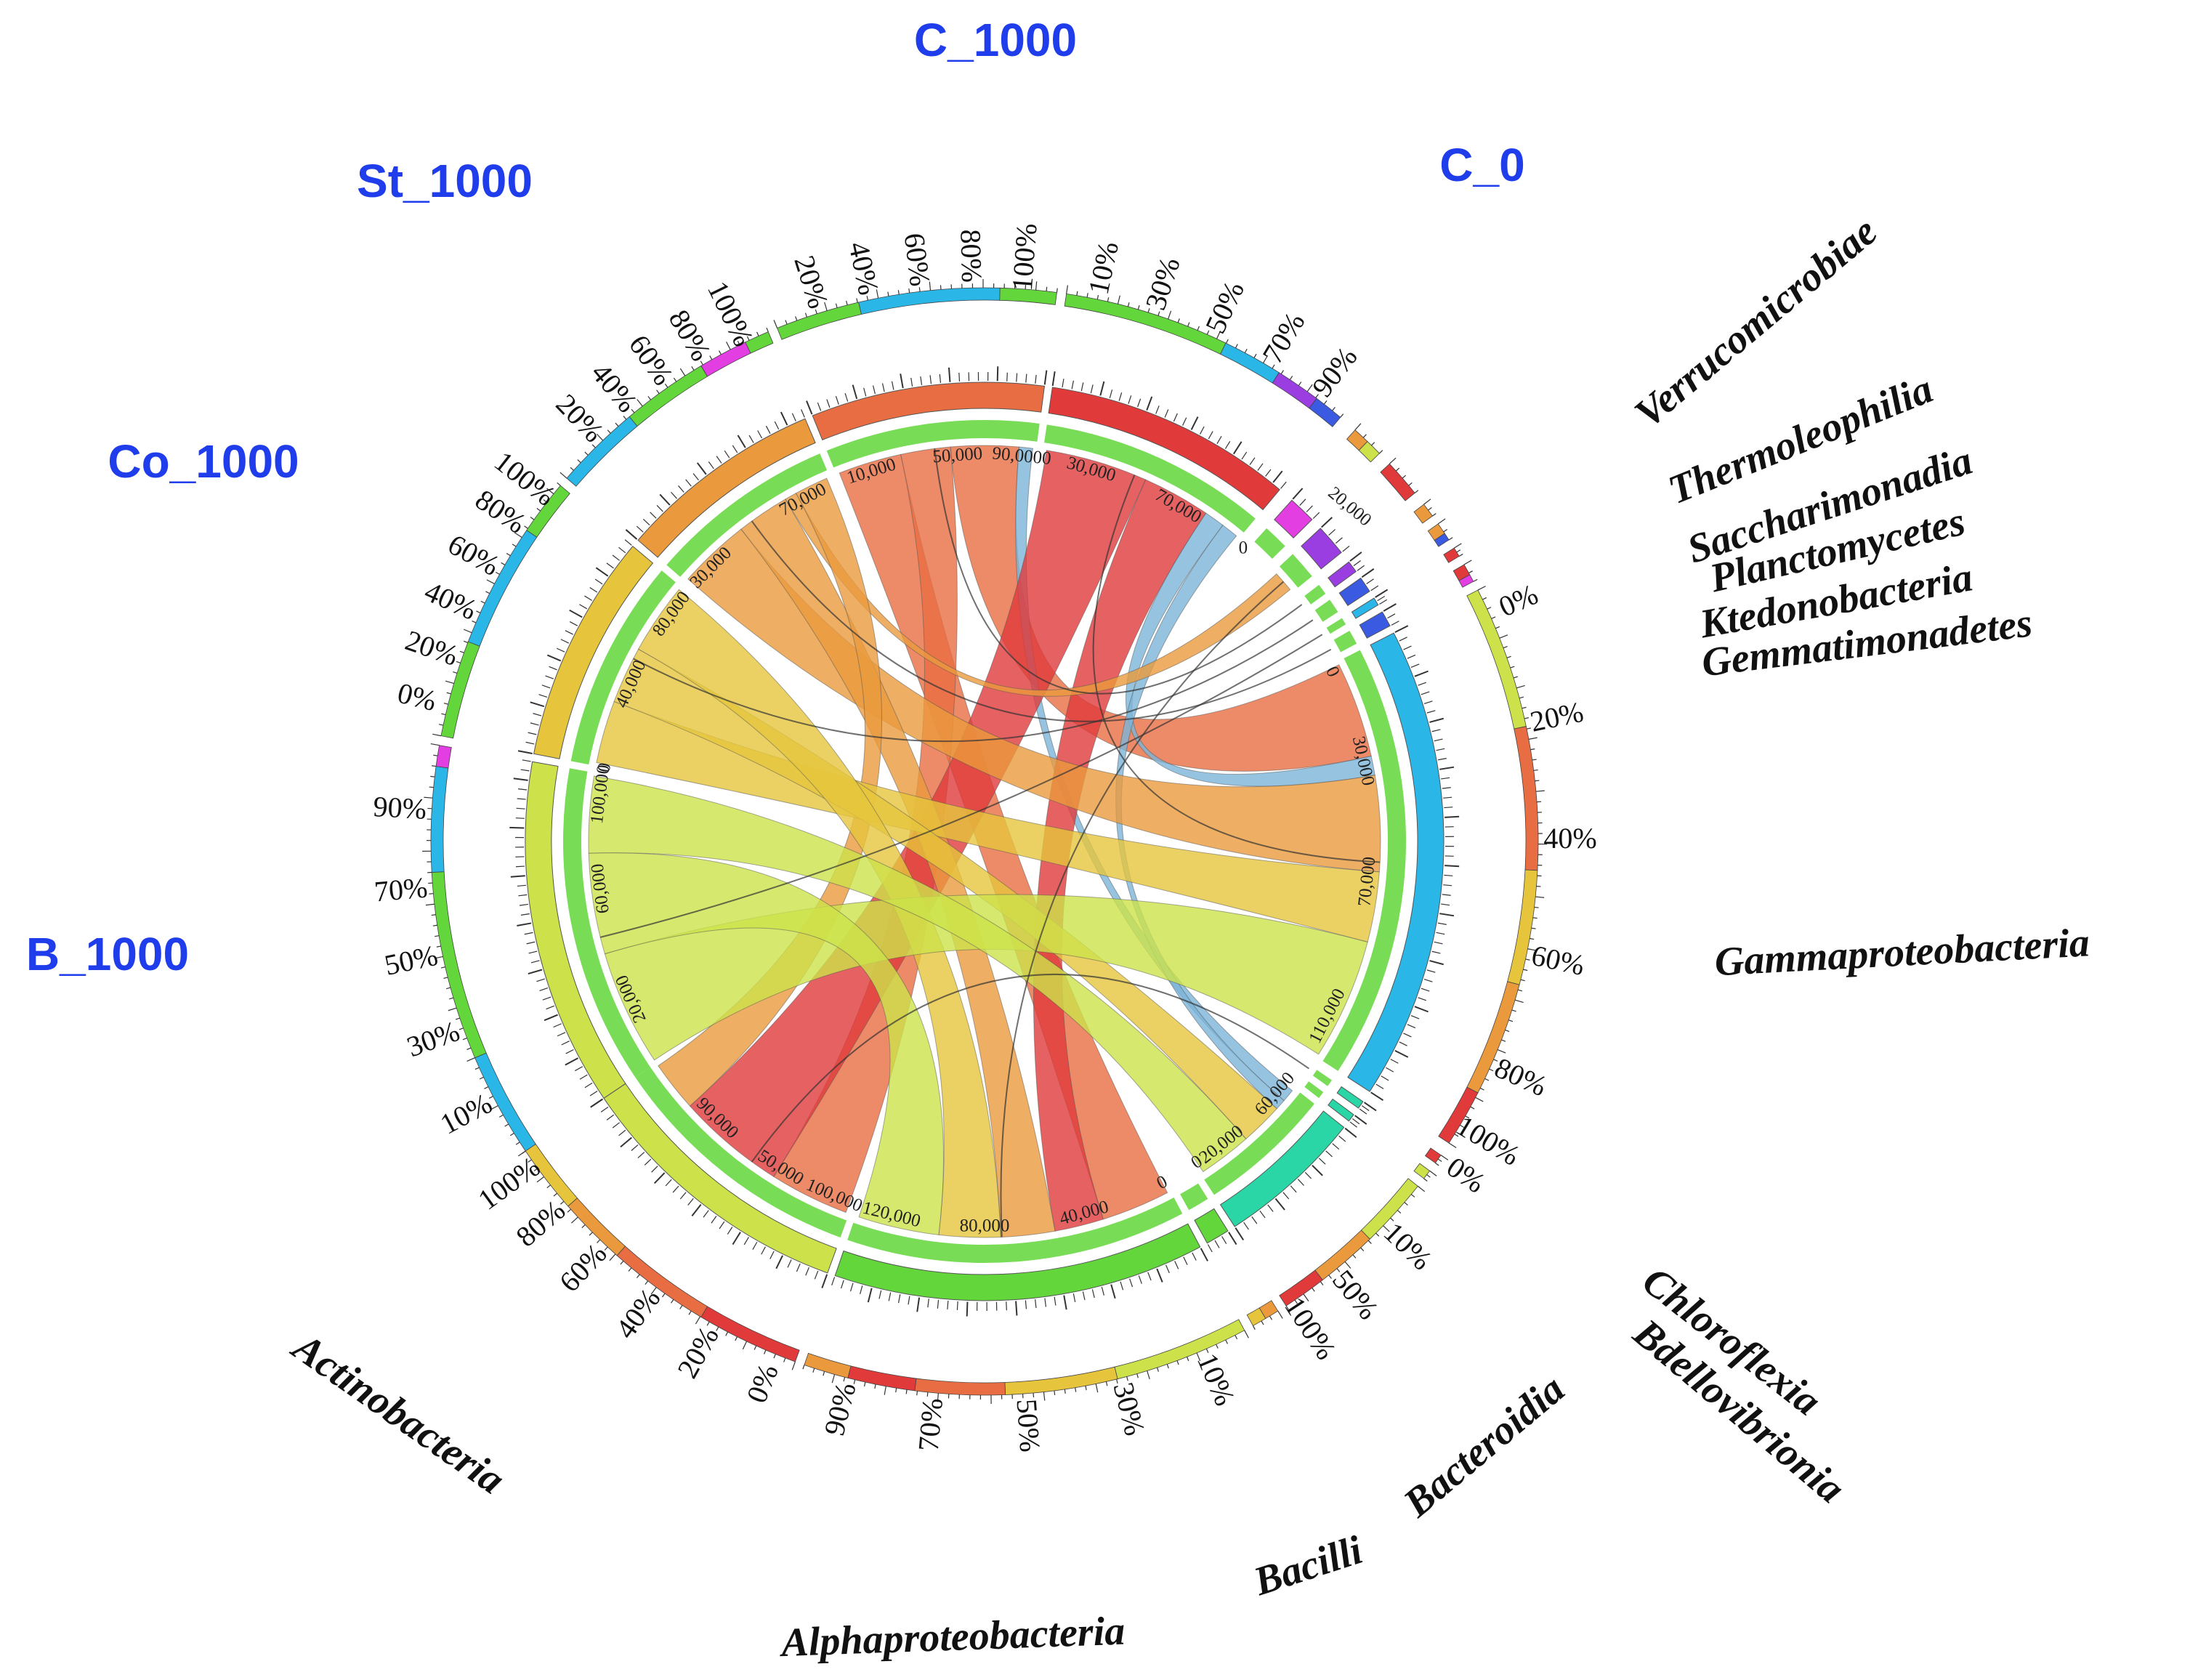 This screenshot has height=1680, width=2206. I want to click on pct-label-actino-3: 60%, so click(583, 1268).